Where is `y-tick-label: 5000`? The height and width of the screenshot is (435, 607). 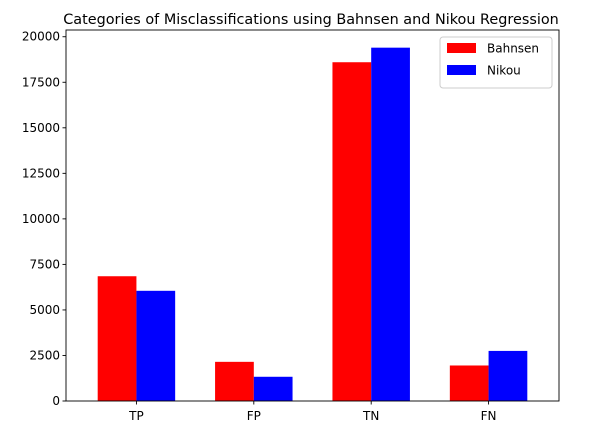 y-tick-label: 5000 is located at coordinates (44, 310).